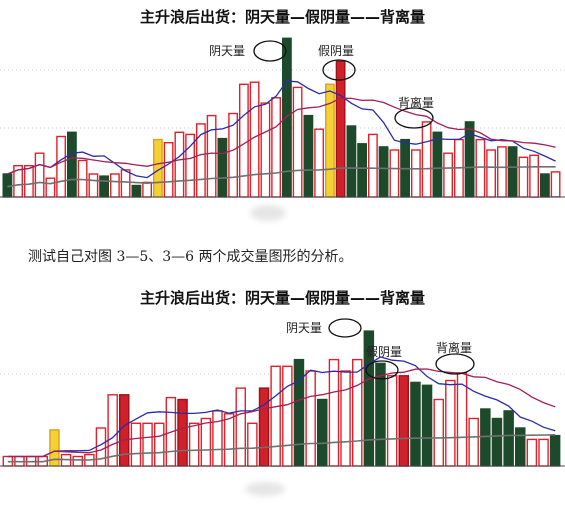  I want to click on caption-text: 测试自己对图 3—5、3—6 两个成交量图形的分析。, so click(190, 257).